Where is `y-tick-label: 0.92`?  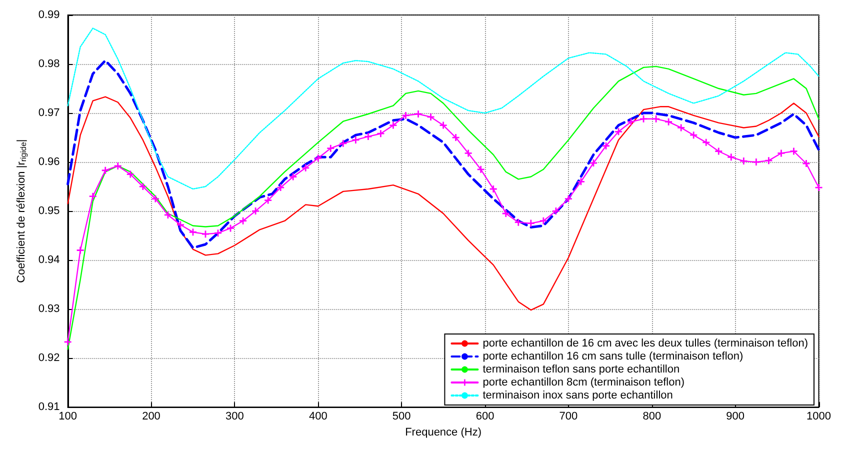
y-tick-label: 0.92 is located at coordinates (49, 358).